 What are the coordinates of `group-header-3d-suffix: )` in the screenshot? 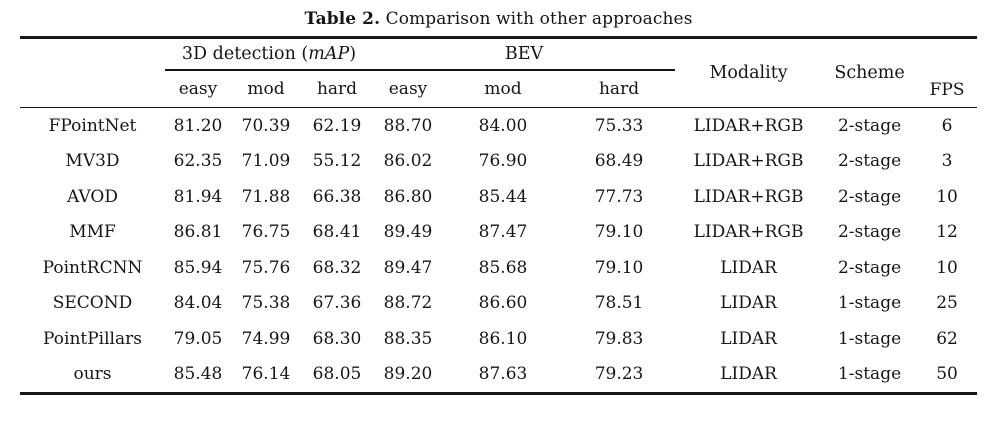 It's located at (353, 54).